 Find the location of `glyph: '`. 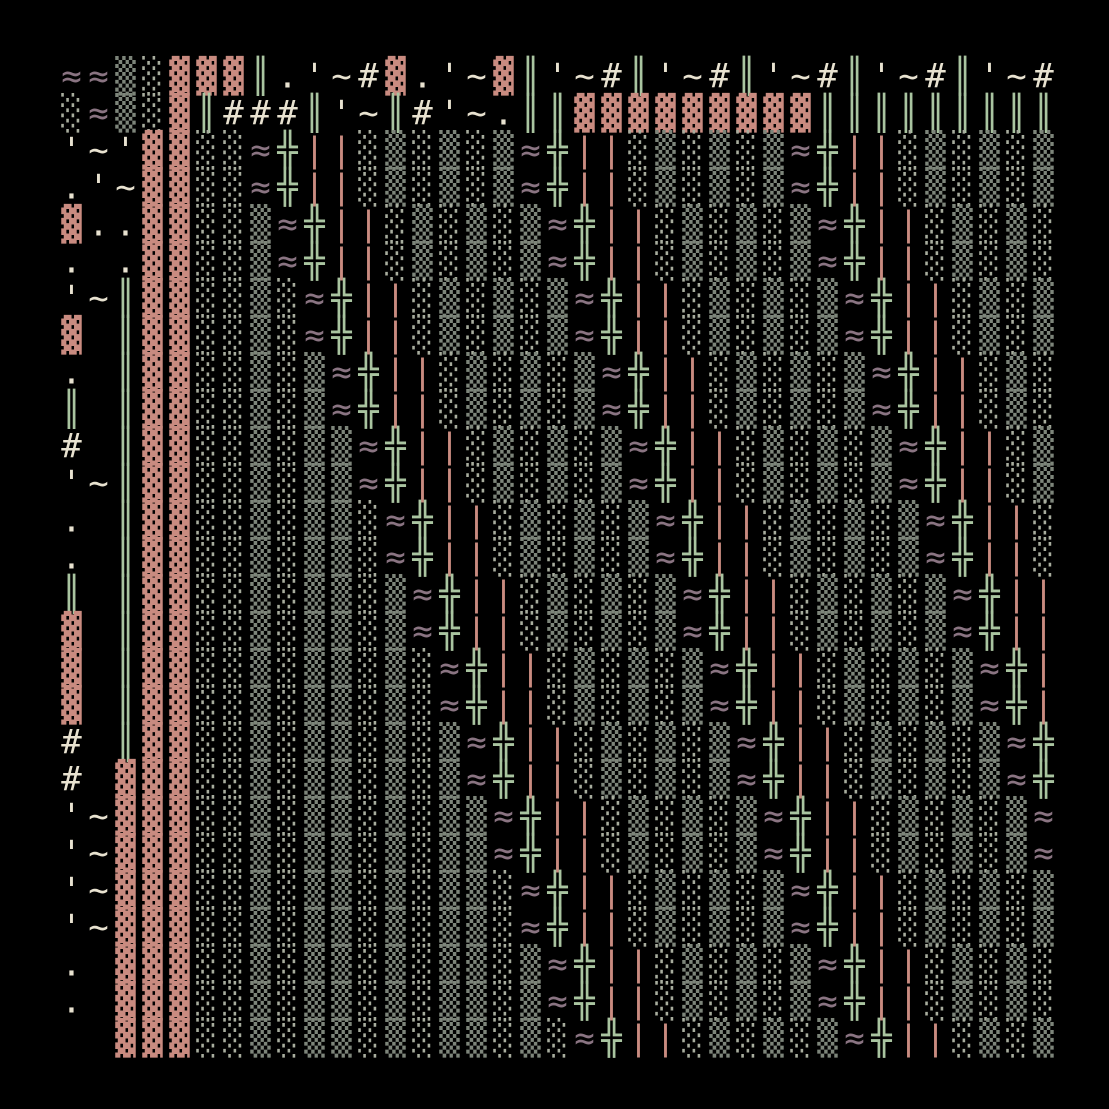

glyph: ' is located at coordinates (449, 114).